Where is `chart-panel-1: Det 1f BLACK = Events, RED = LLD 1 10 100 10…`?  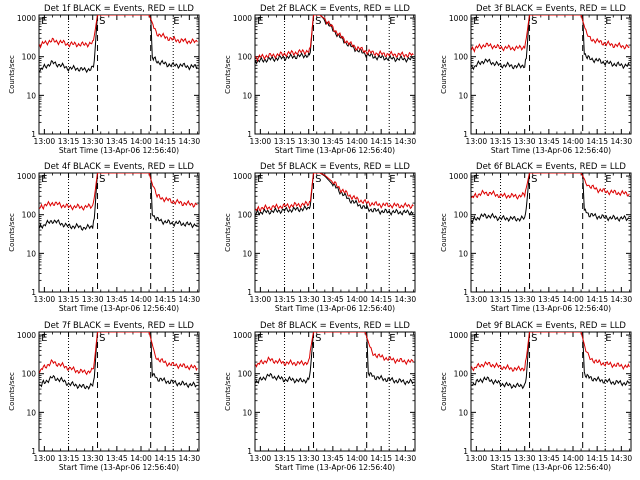 chart-panel-1: Det 1f BLACK = Events, RED = LLD 1 10 100 10… is located at coordinates (104, 79).